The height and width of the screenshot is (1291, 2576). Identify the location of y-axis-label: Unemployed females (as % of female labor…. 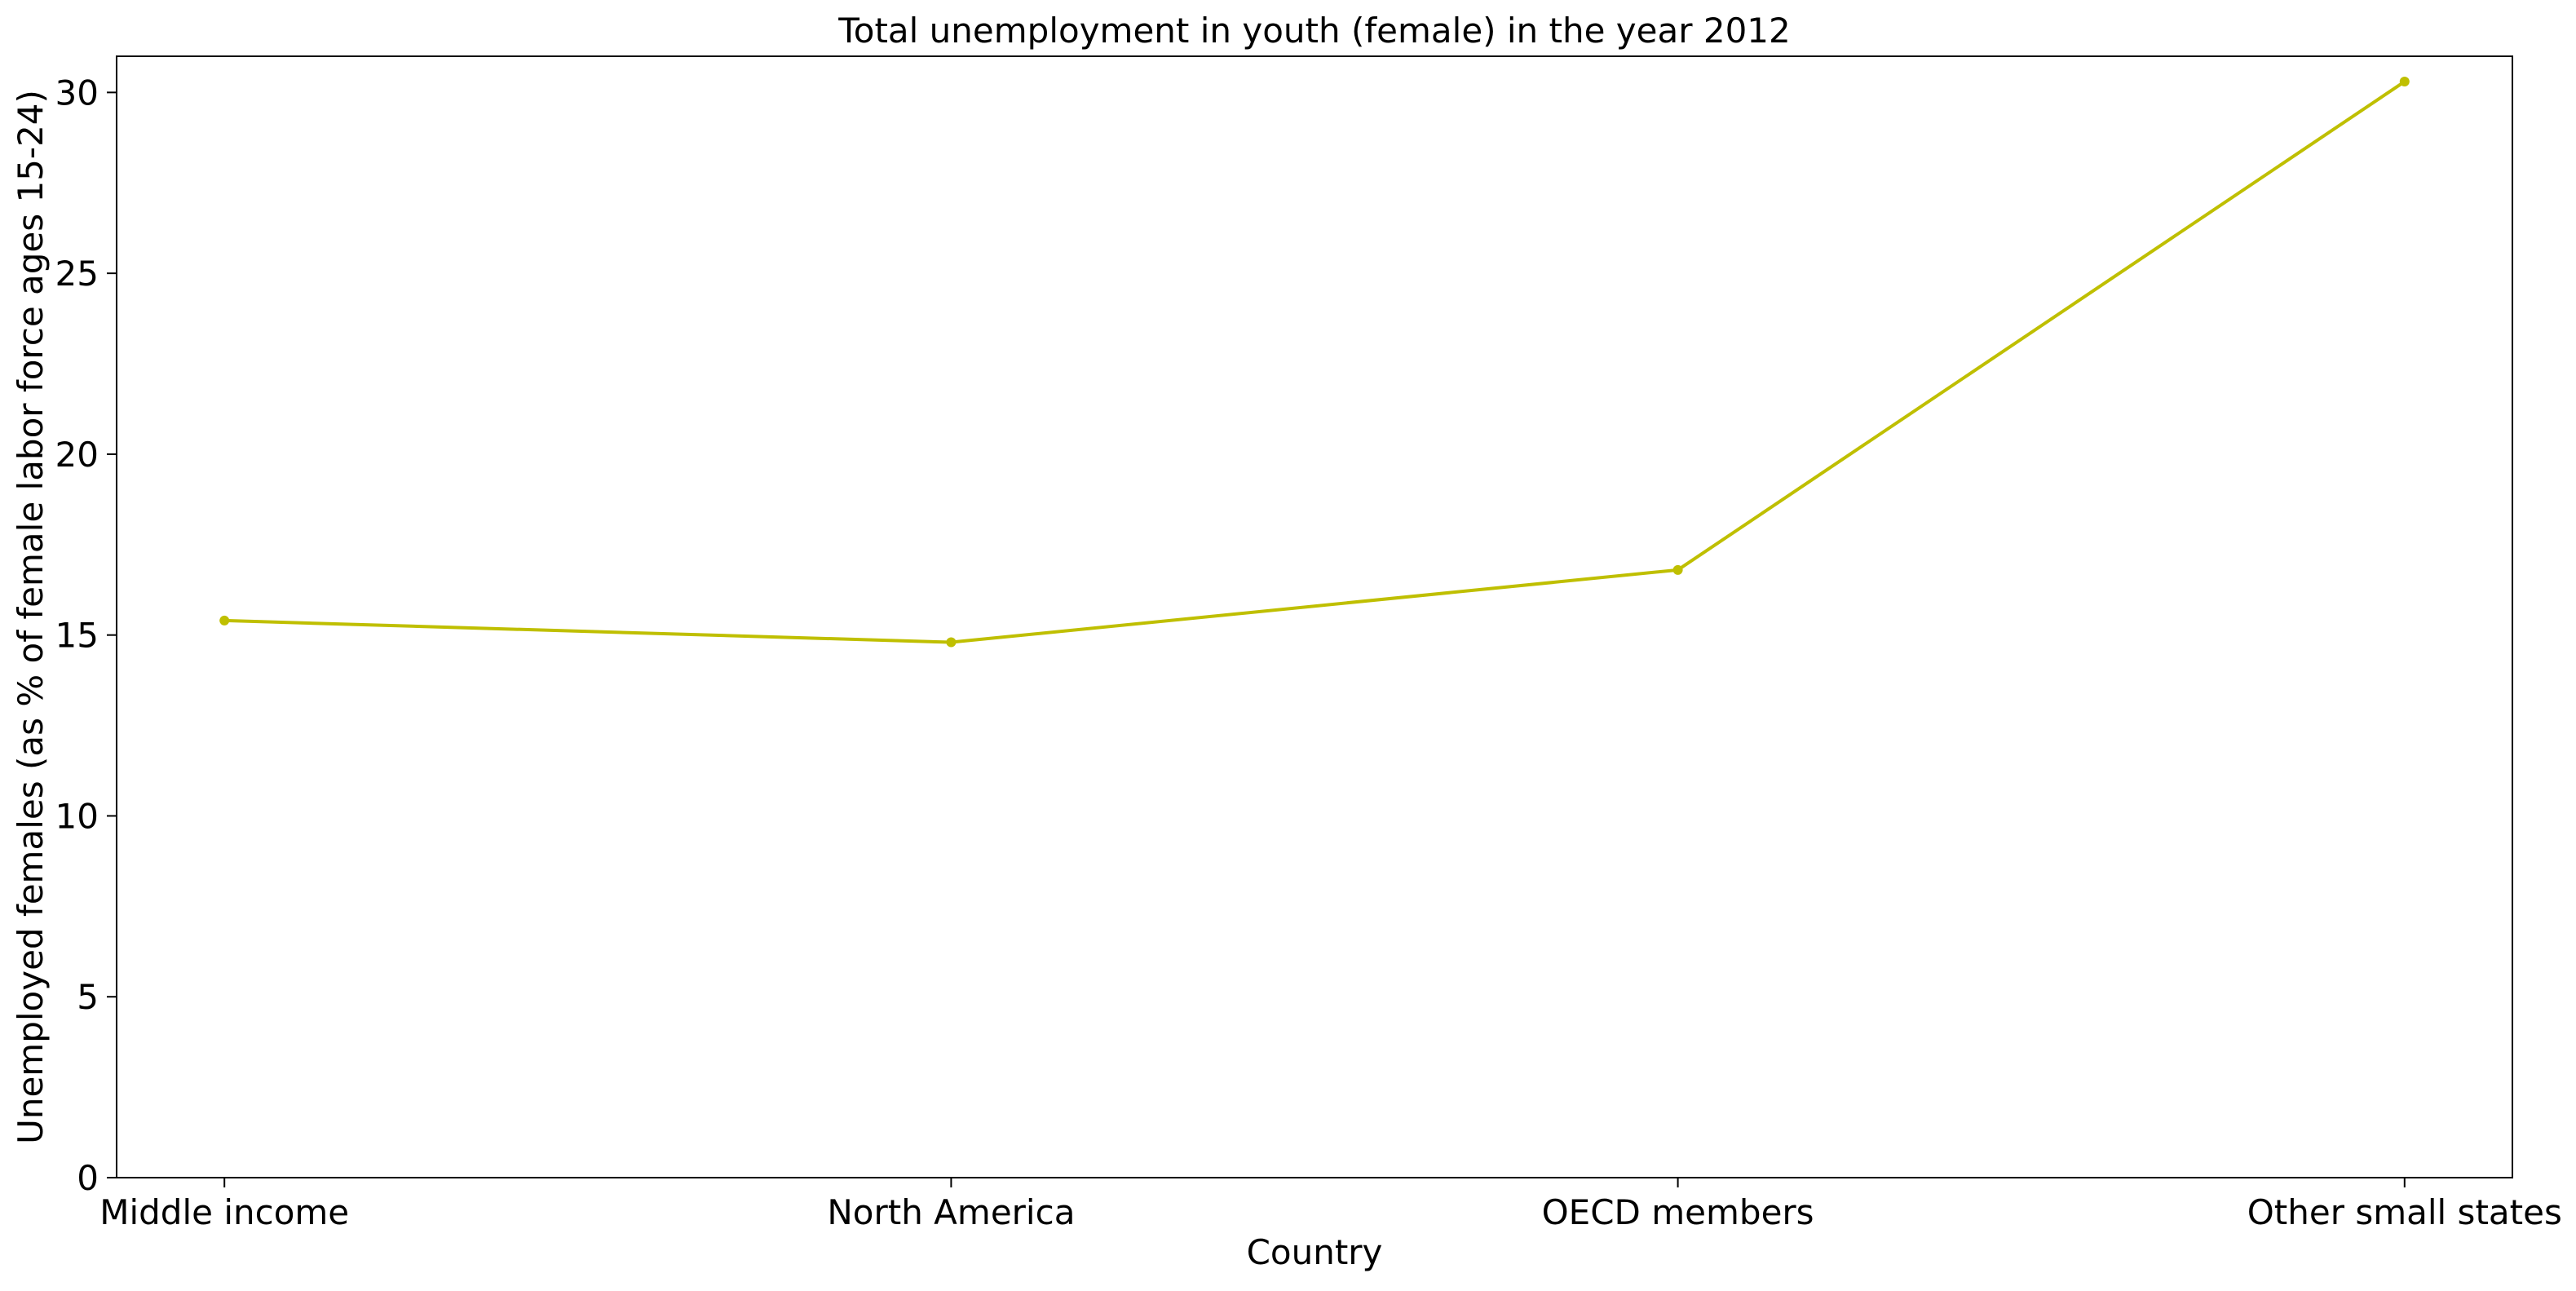
(31, 617).